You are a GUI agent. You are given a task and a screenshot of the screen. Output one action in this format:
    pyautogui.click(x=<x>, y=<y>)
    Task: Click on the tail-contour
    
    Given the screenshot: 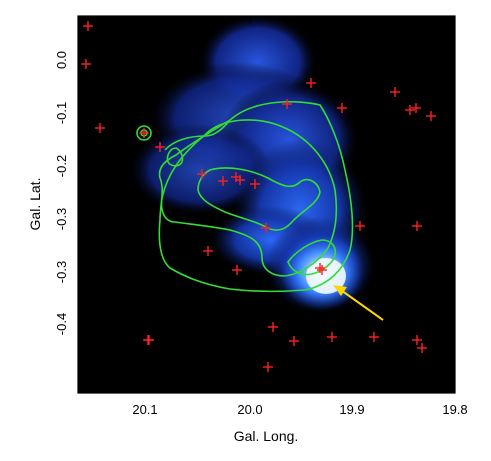 What is the action you would take?
    pyautogui.click(x=175, y=157)
    